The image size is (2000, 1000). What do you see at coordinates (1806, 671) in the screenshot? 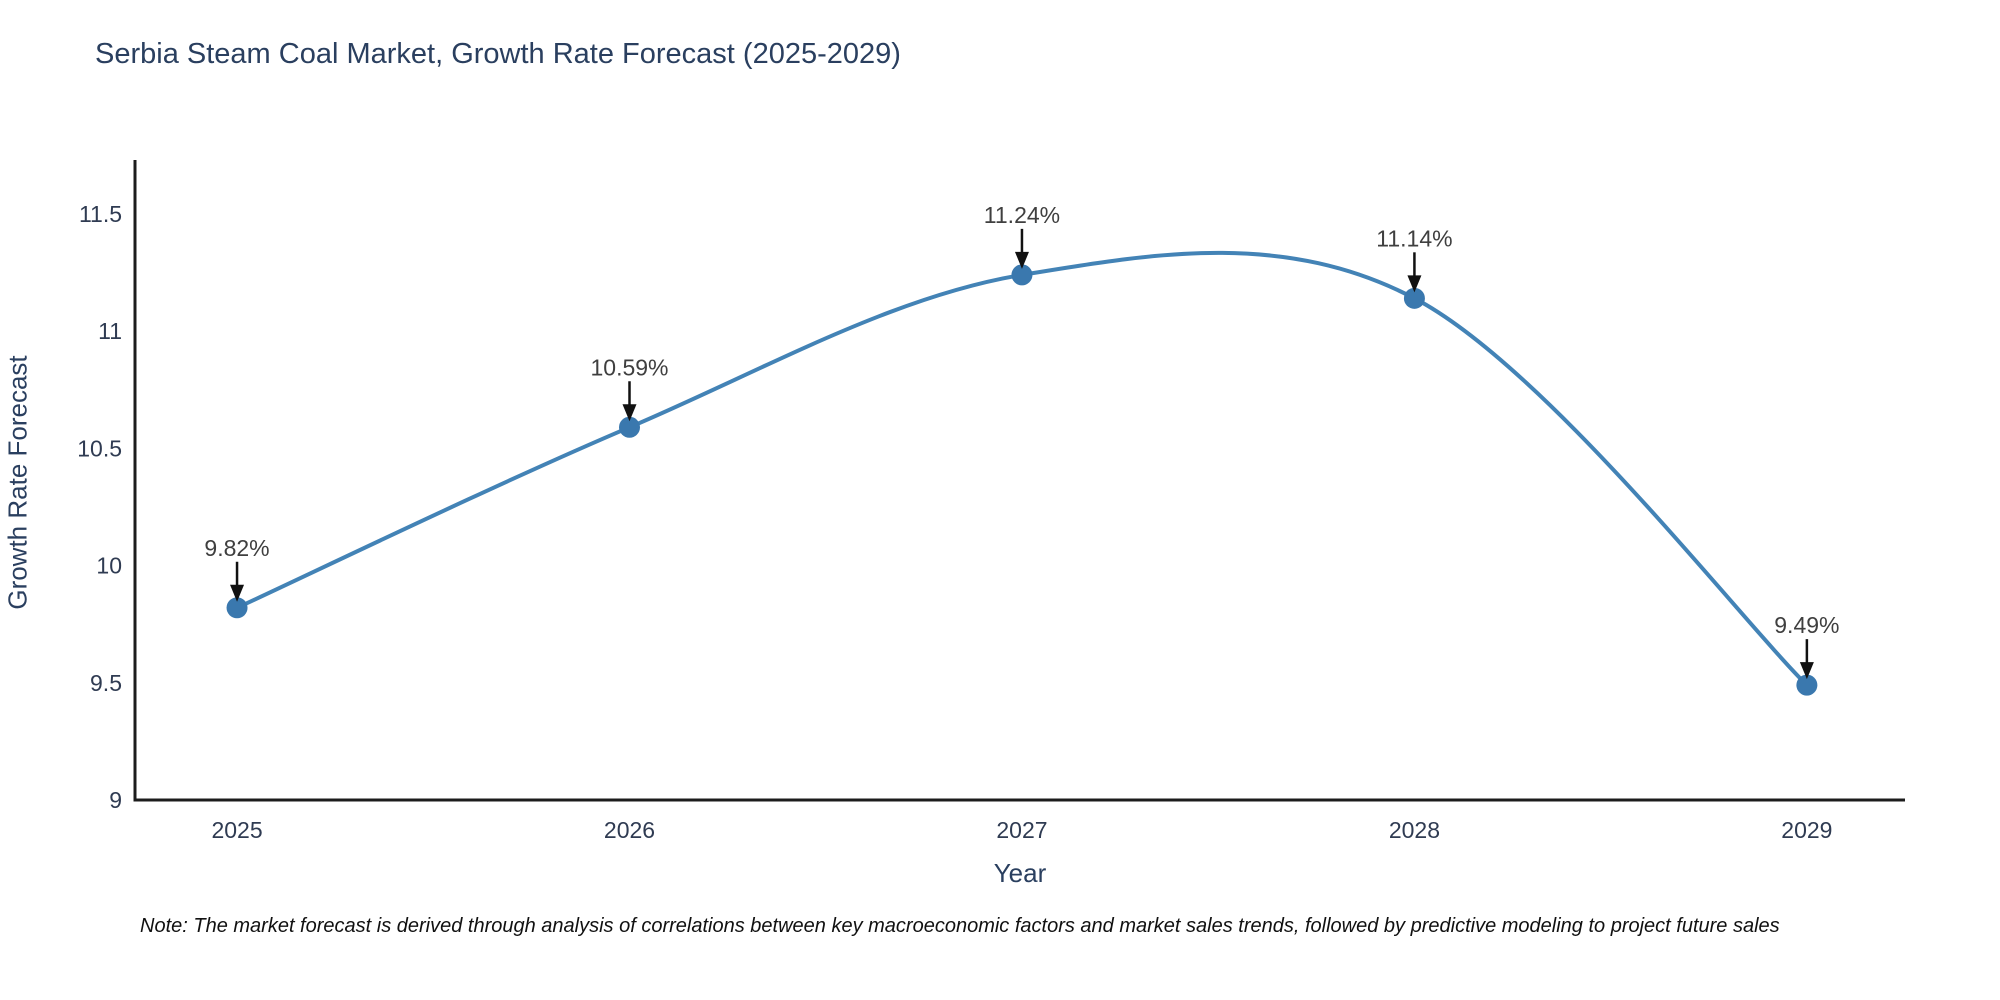
I see `annotation-arrowhead-2029` at bounding box center [1806, 671].